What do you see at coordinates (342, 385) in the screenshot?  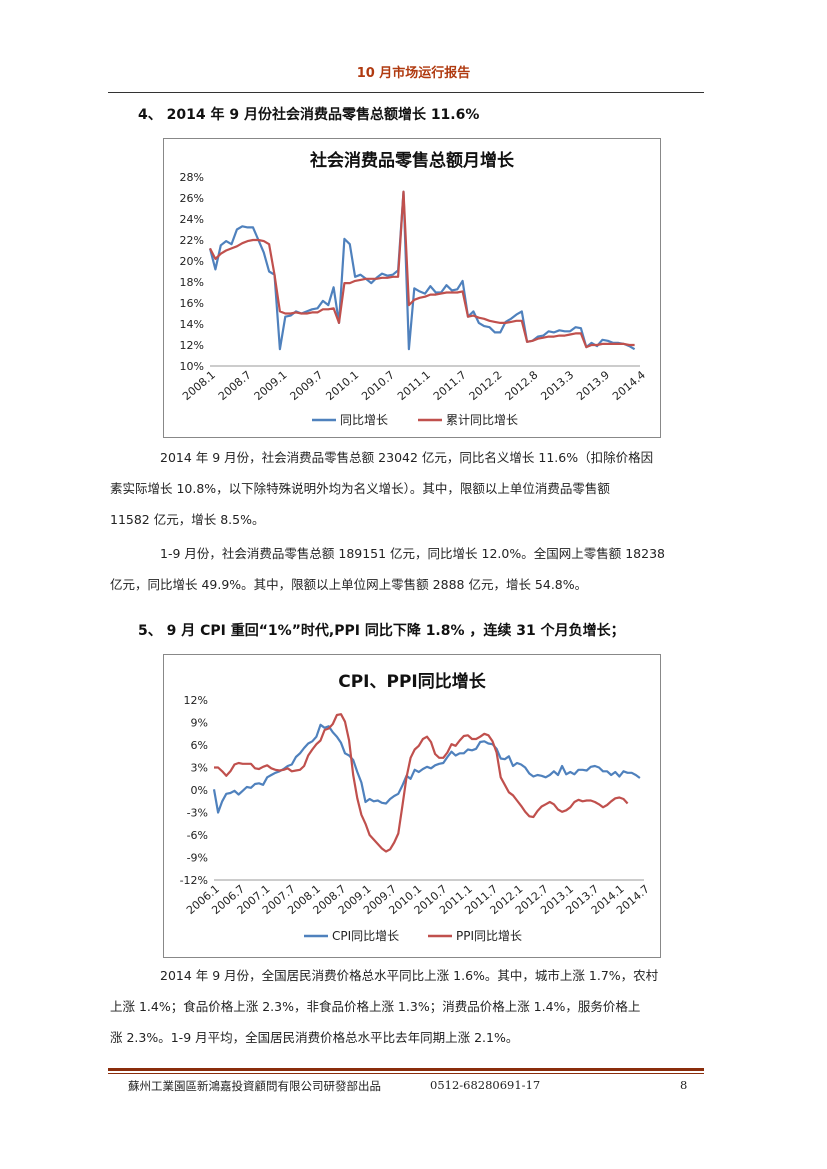 I see `x-tick-label: 2010.1` at bounding box center [342, 385].